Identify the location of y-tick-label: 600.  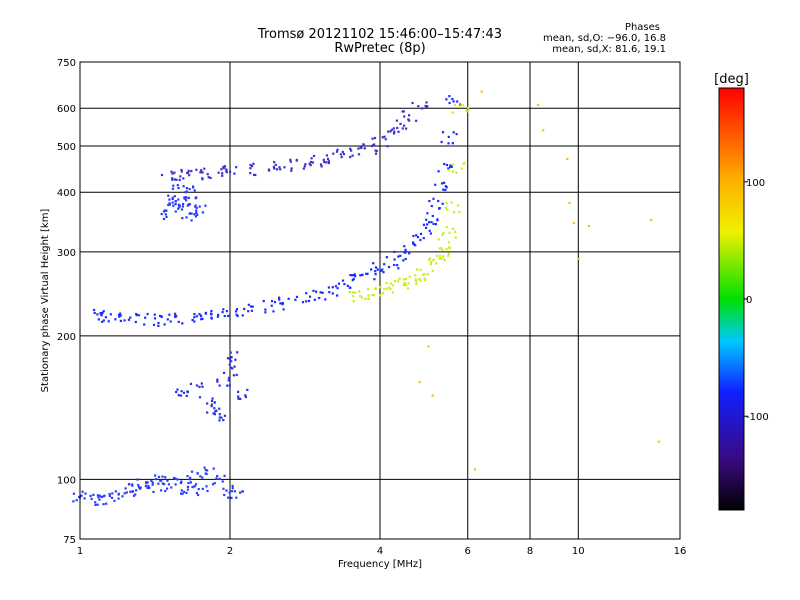
(66, 109).